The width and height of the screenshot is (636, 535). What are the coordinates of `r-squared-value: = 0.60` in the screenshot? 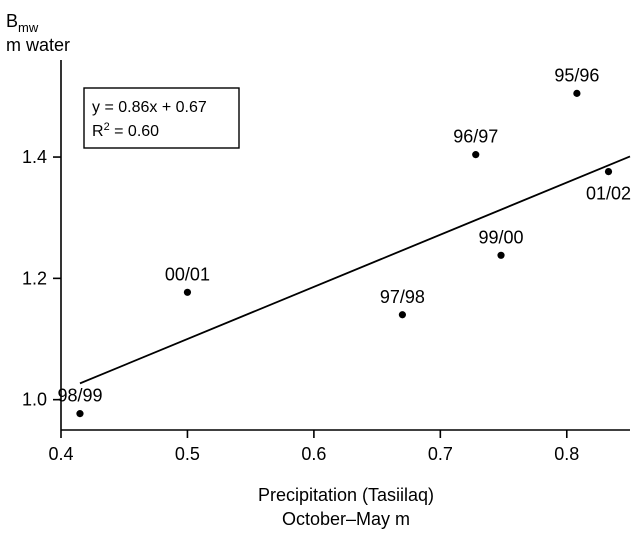 It's located at (134, 131).